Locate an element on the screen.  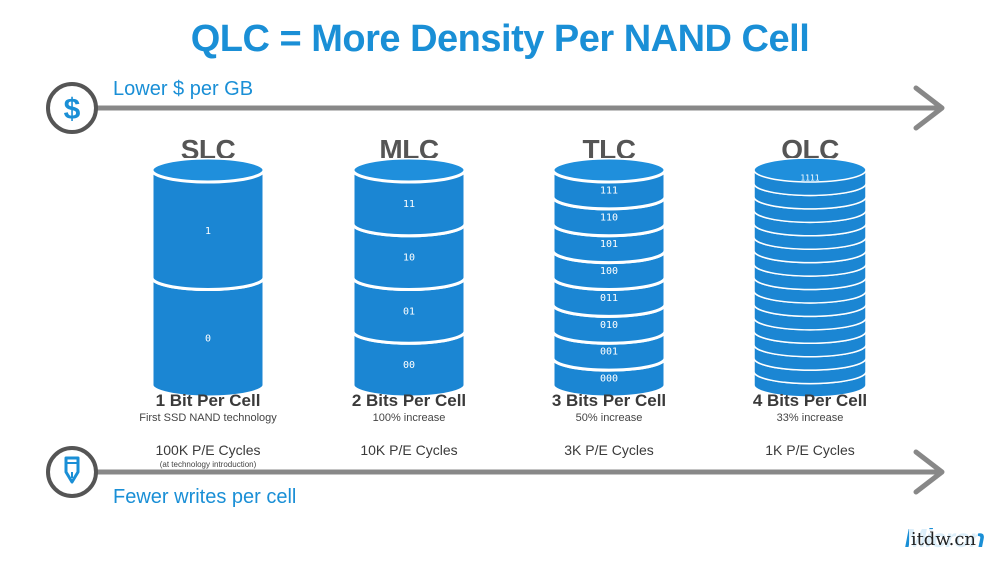
cell-state-label: 011 is located at coordinates (609, 298).